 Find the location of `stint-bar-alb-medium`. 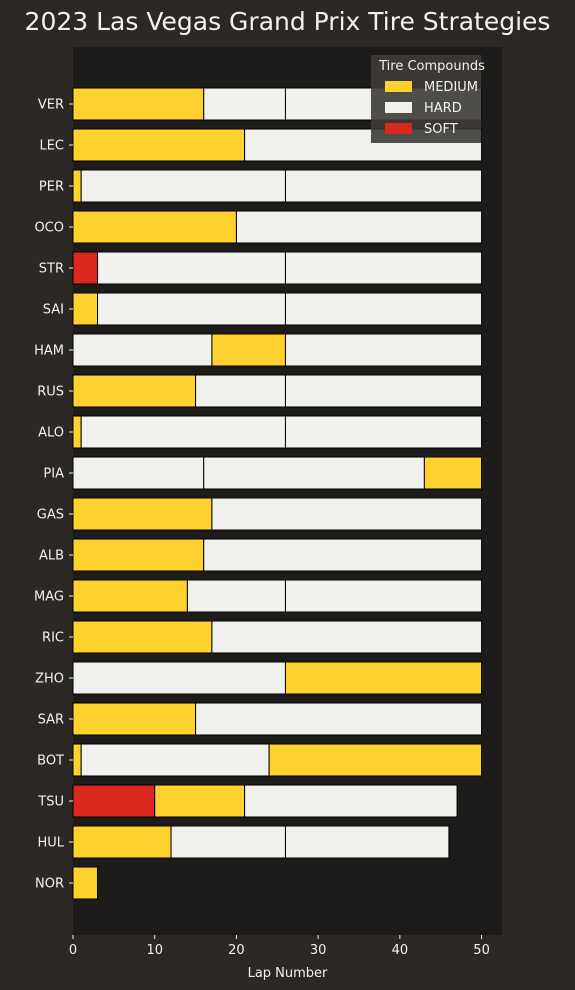

stint-bar-alb-medium is located at coordinates (138, 555).